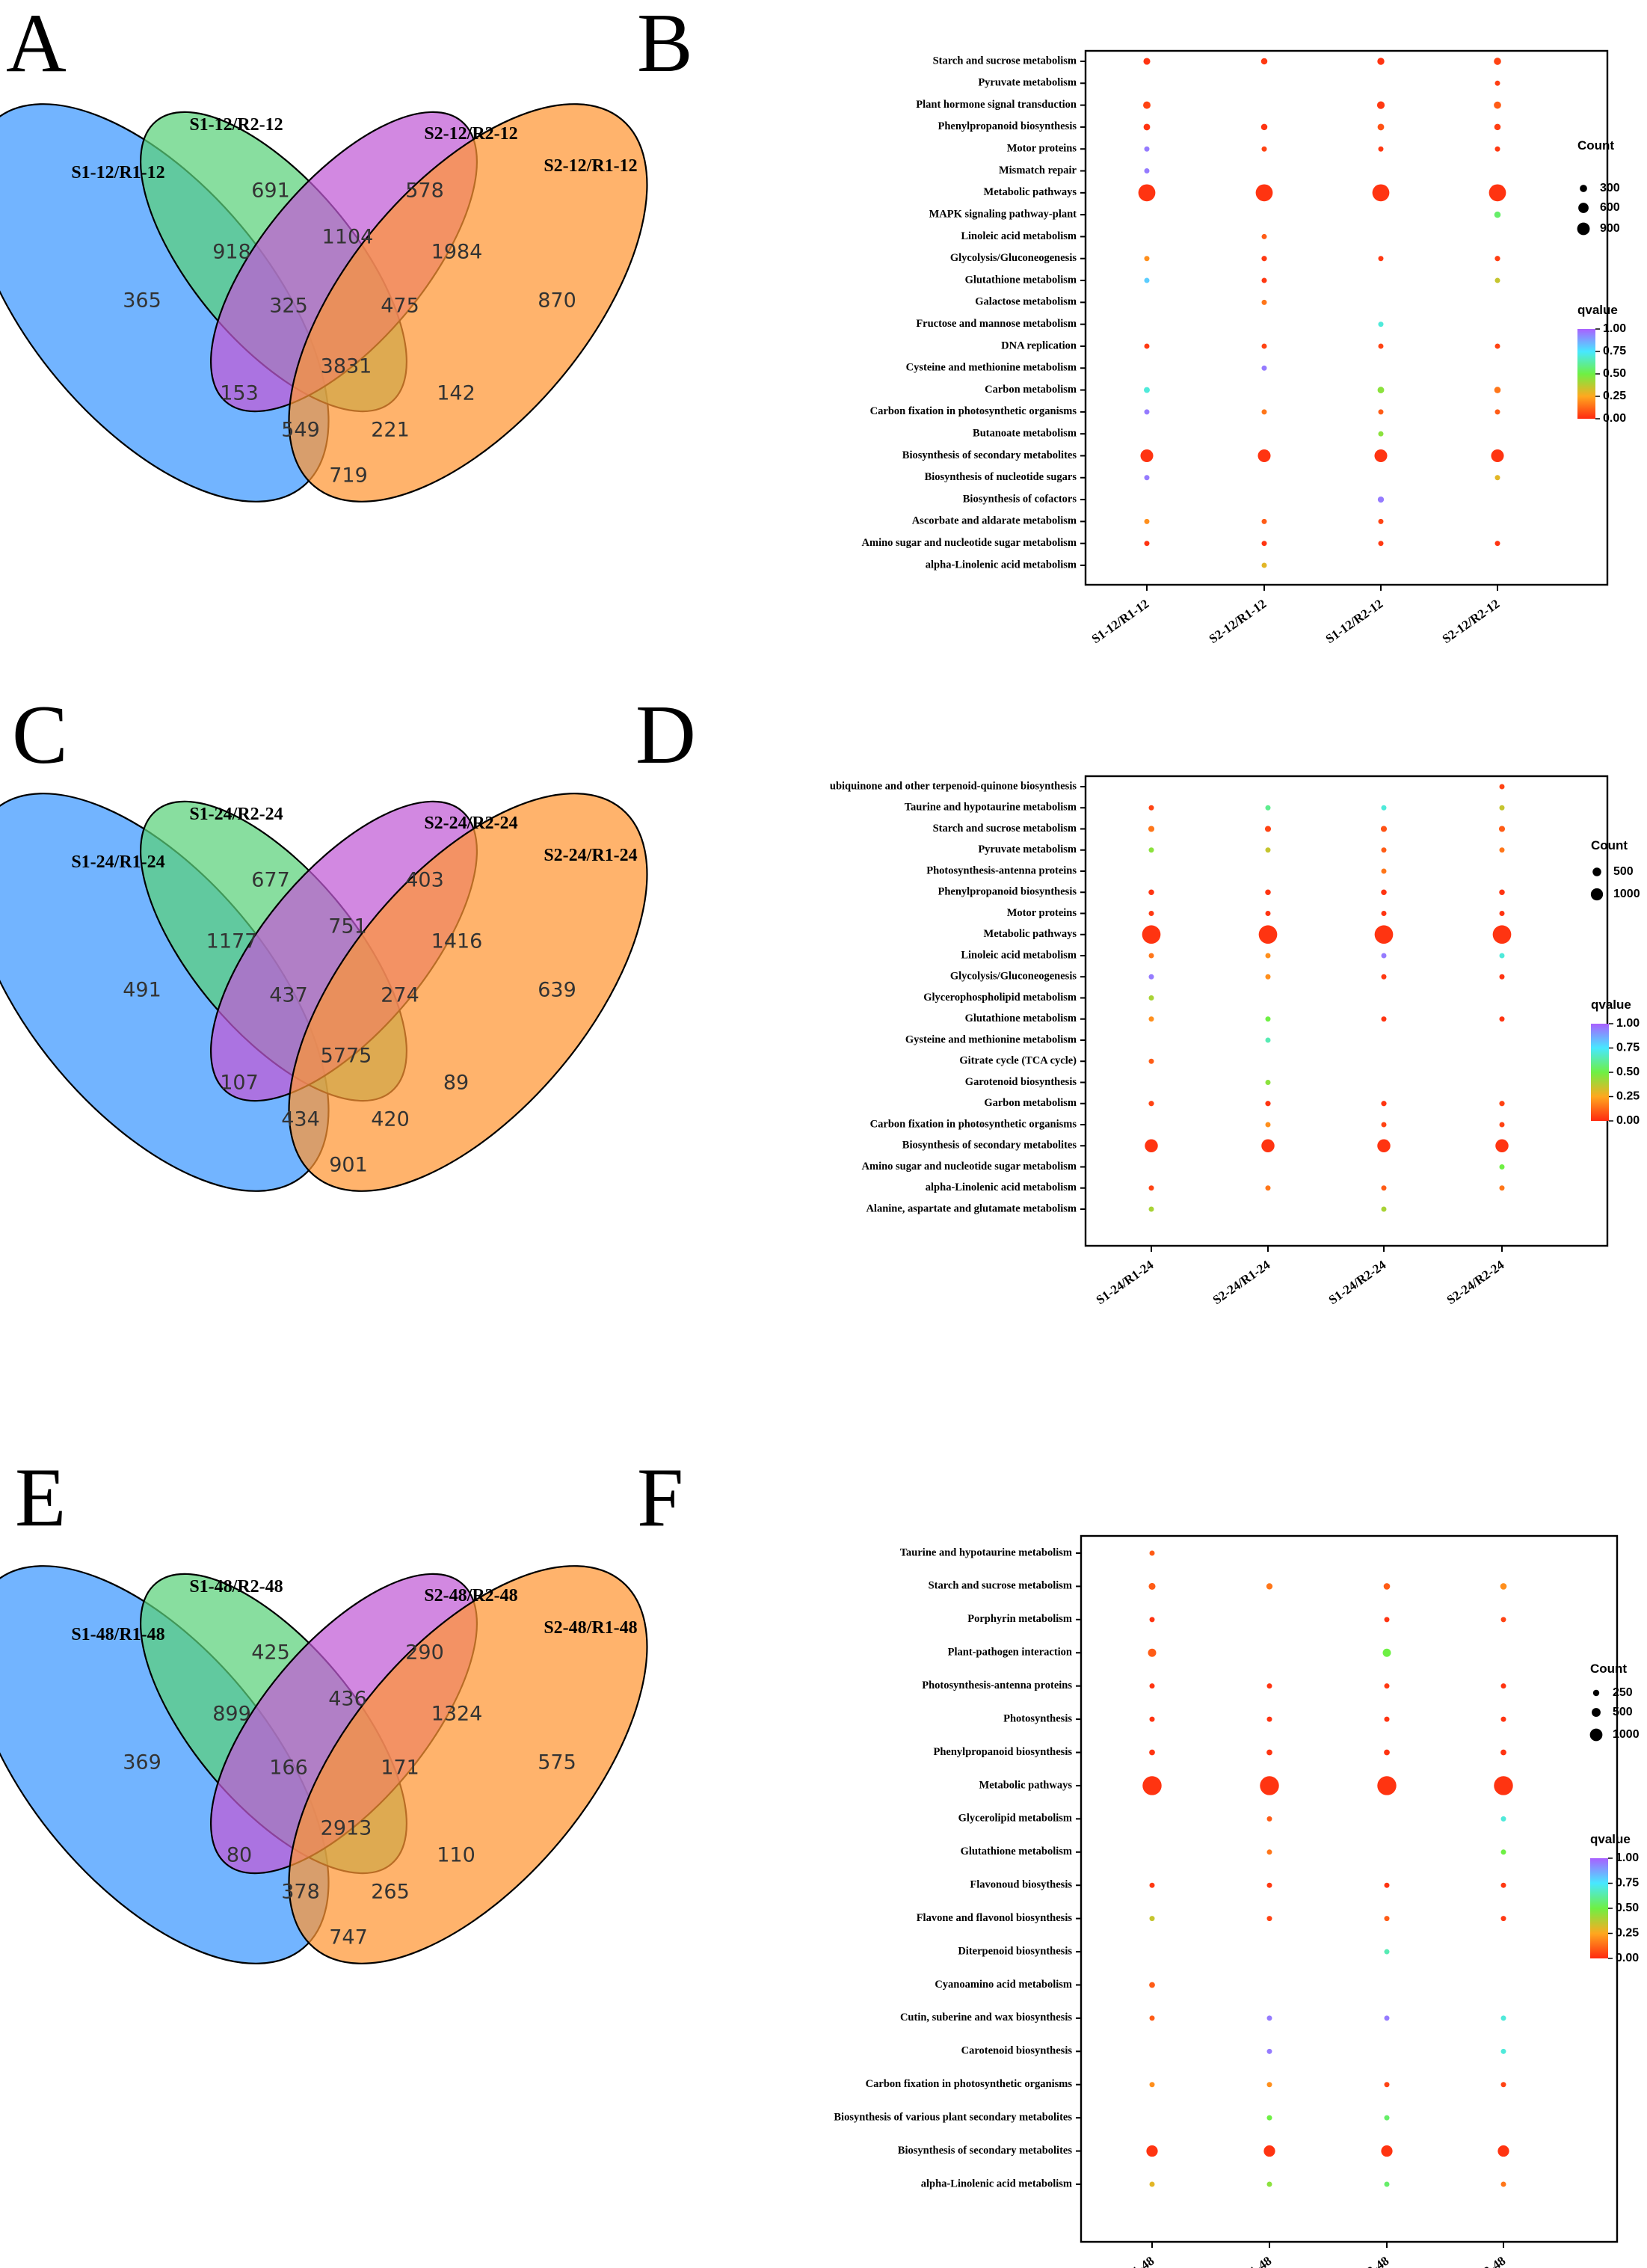 This screenshot has height=2268, width=1647. What do you see at coordinates (1010, 1653) in the screenshot?
I see `pathway-label: Plant-pathogen interaction` at bounding box center [1010, 1653].